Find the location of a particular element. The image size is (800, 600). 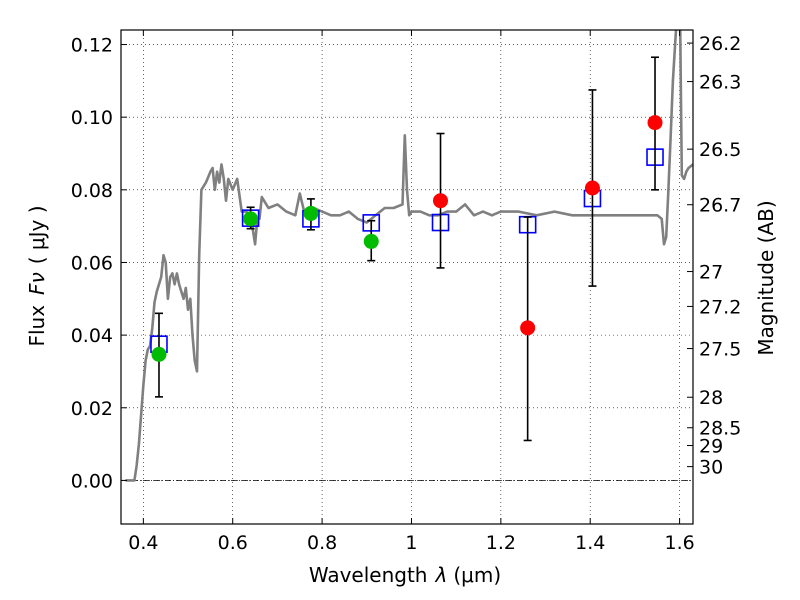

x-tick-label: 0.4 is located at coordinates (143, 543).